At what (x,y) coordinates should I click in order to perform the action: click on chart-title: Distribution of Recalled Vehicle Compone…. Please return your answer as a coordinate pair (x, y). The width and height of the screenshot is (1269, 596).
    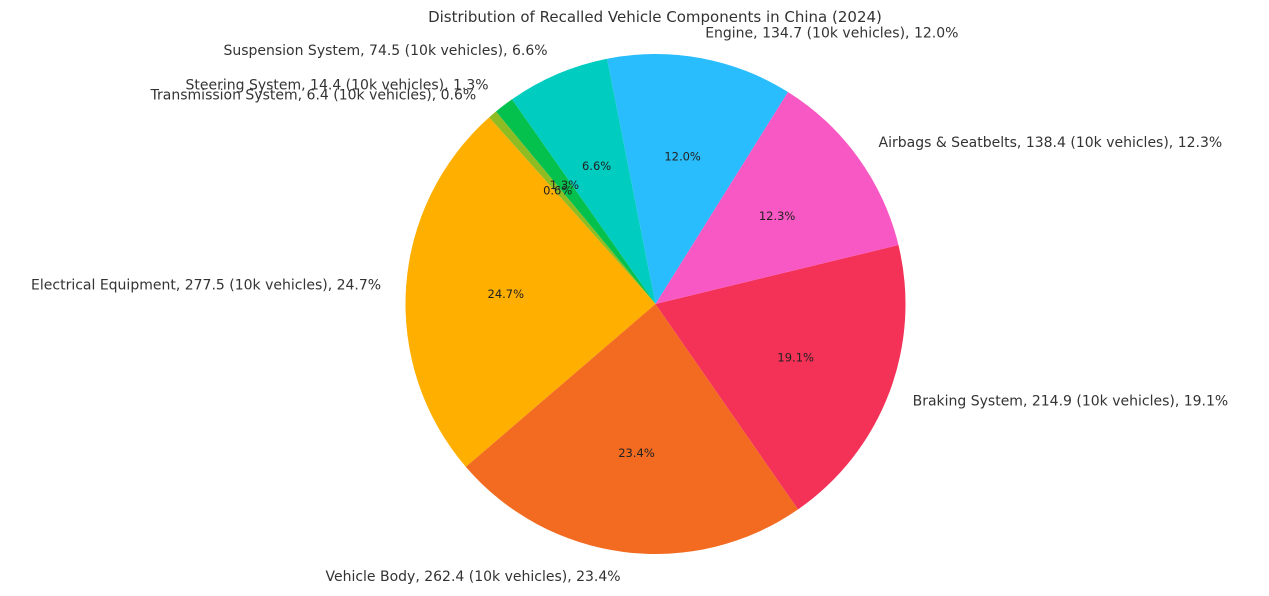
    Looking at the image, I should click on (655, 17).